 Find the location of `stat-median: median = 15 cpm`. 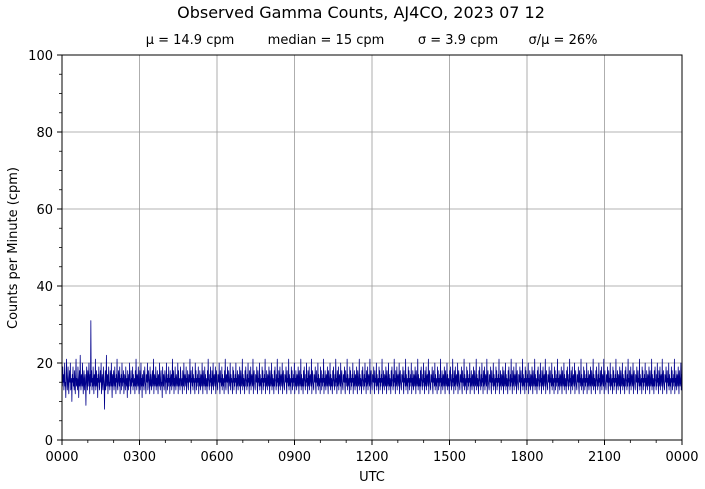

stat-median: median = 15 cpm is located at coordinates (326, 40).